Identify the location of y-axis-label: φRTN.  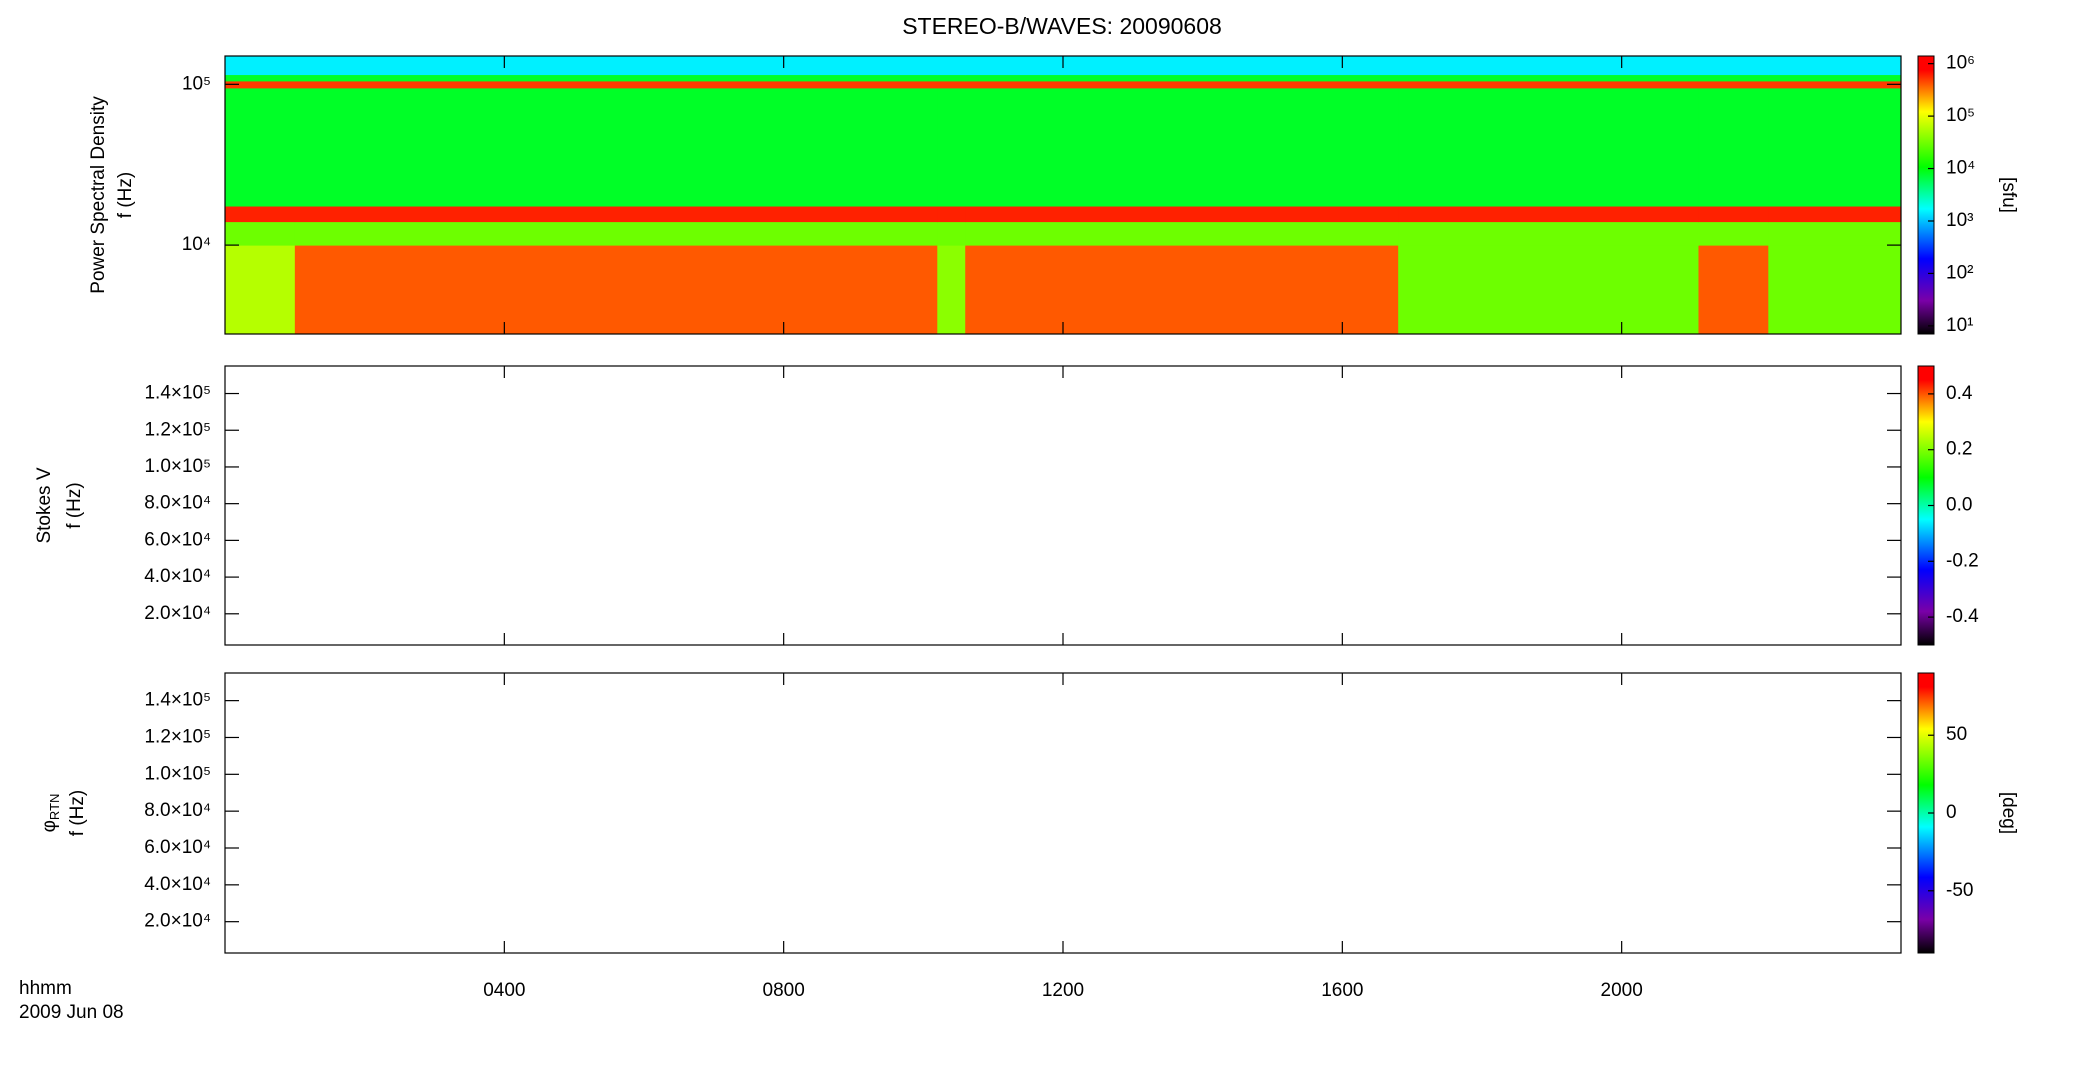
(50, 813).